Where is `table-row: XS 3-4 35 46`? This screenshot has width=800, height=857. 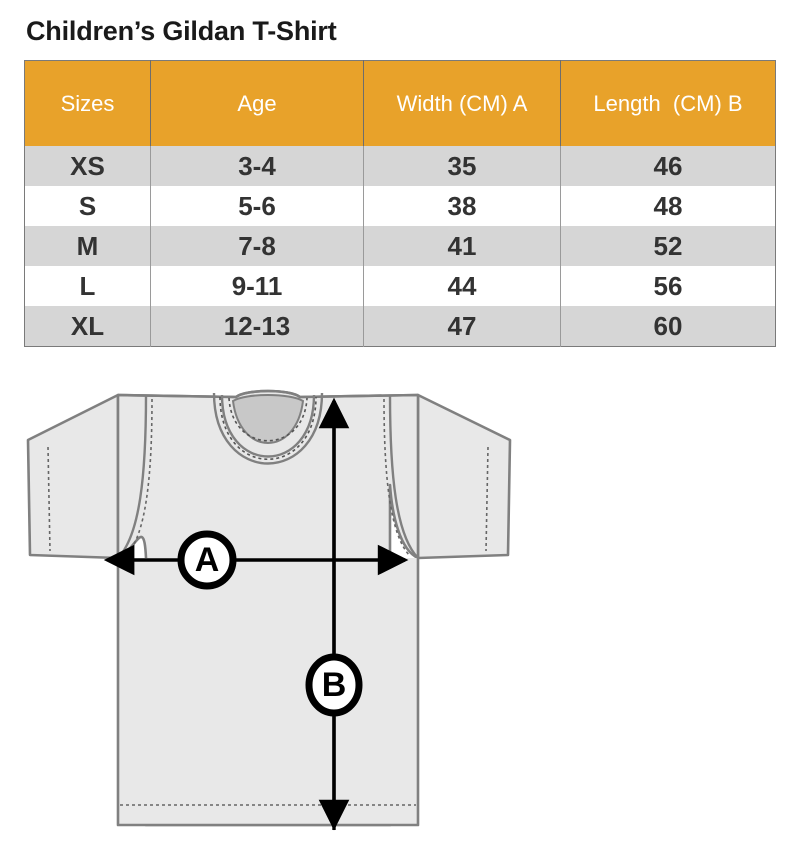 table-row: XS 3-4 35 46 is located at coordinates (400, 166).